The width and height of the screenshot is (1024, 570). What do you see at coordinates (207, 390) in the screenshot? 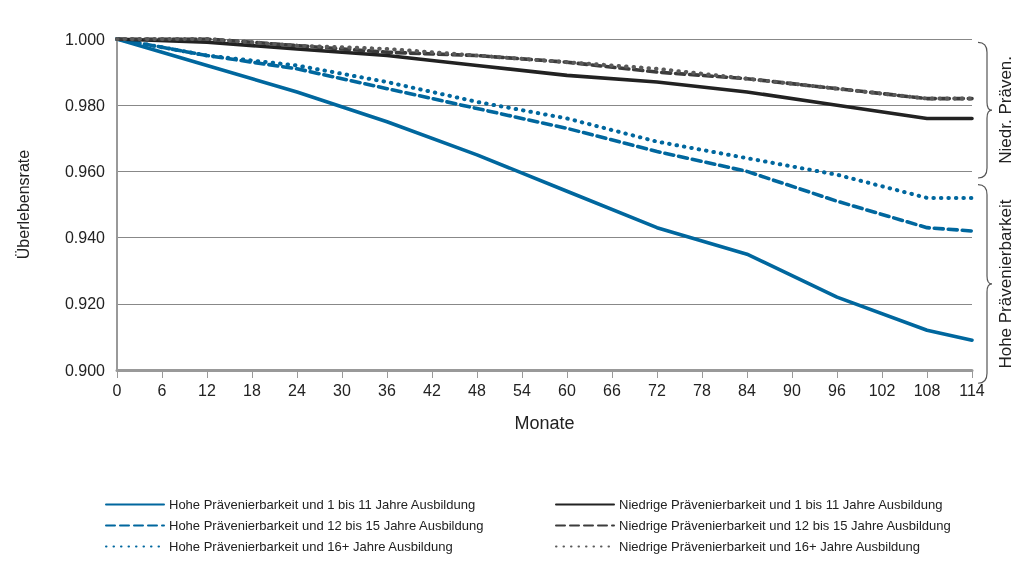
I see `x-tick-label: 12` at bounding box center [207, 390].